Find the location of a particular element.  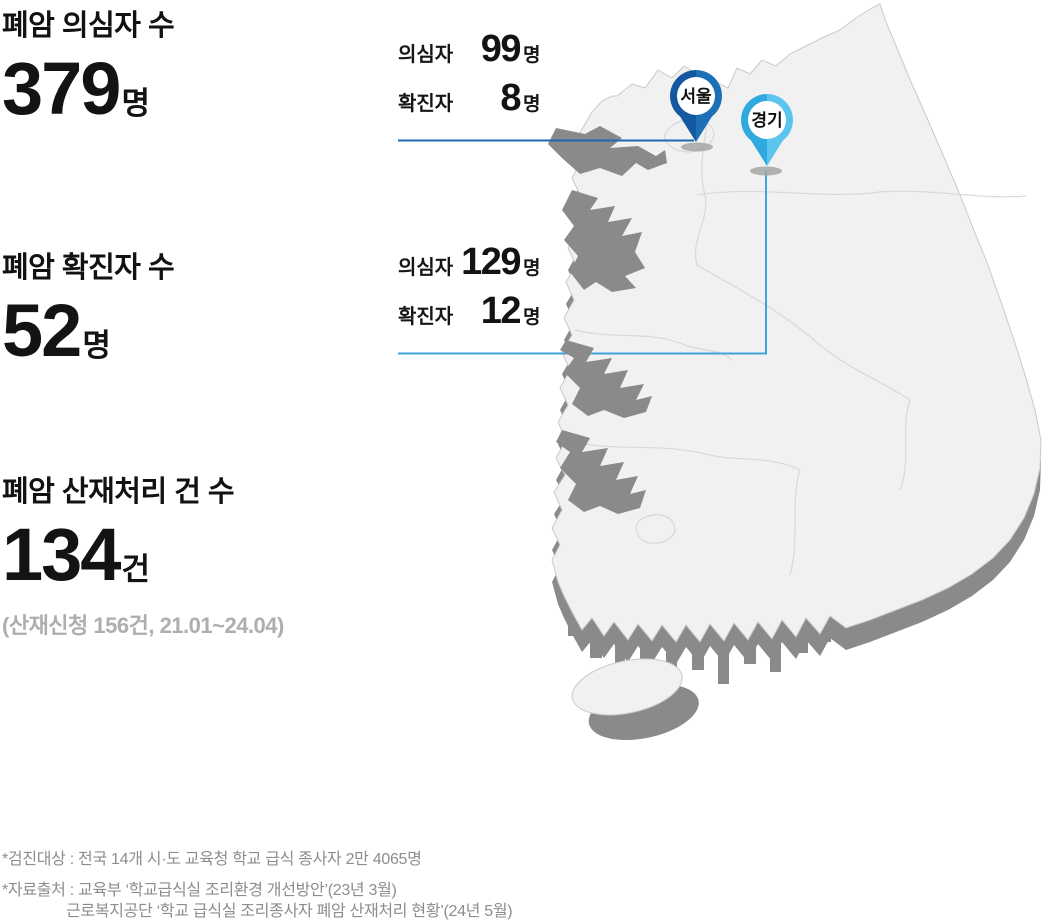

stat-confirmed-total: 폐암 확진자 수 52명 is located at coordinates (88, 309).